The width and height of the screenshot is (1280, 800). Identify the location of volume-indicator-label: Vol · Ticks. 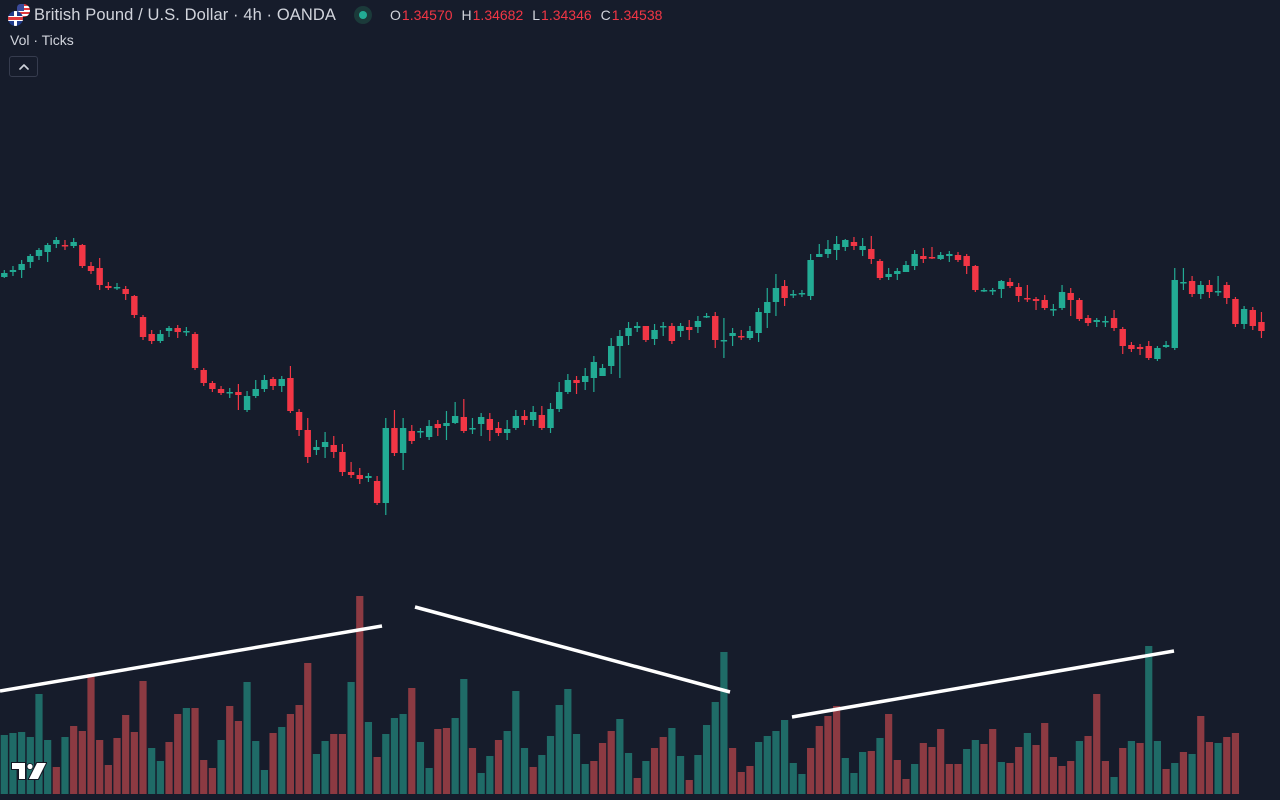
(42, 40).